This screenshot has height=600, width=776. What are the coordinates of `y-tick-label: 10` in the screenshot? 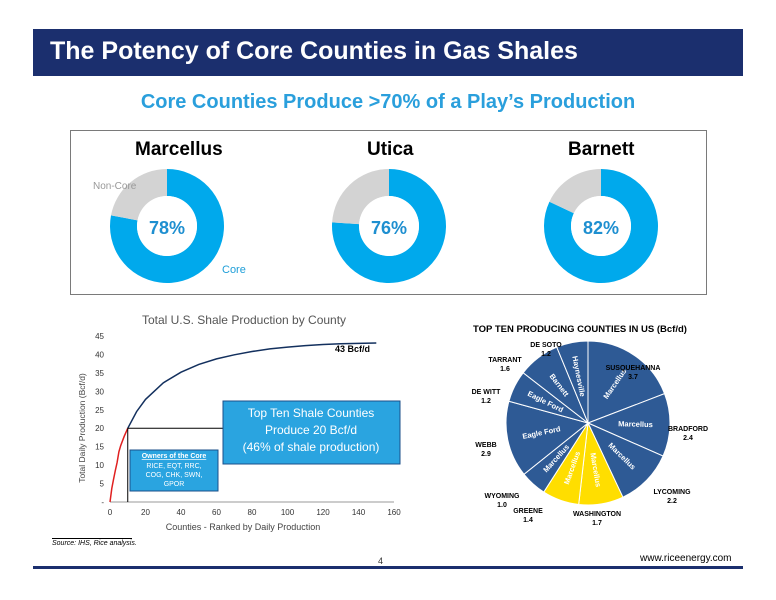 It's located at (99, 465).